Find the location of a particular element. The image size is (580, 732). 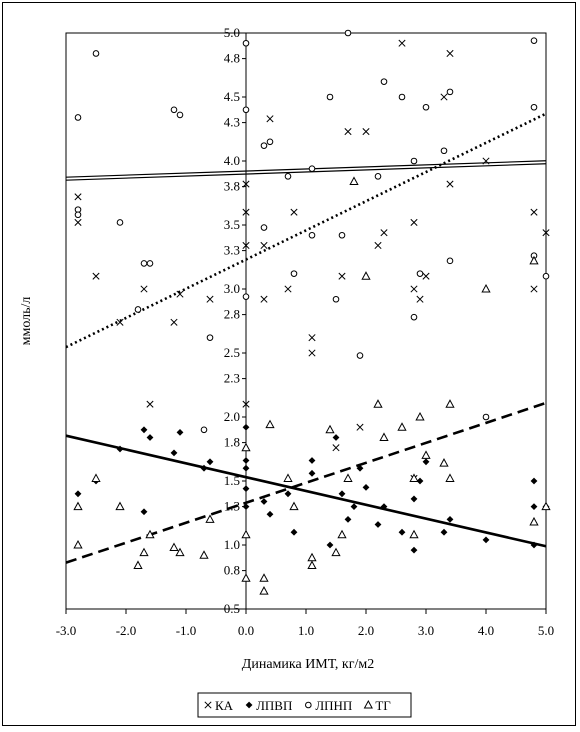

x-tick-labels: -3.0 -2.0 -1.0 0.0 1.0 2.0 3.0 4.0 5.0 is located at coordinates (305, 630).